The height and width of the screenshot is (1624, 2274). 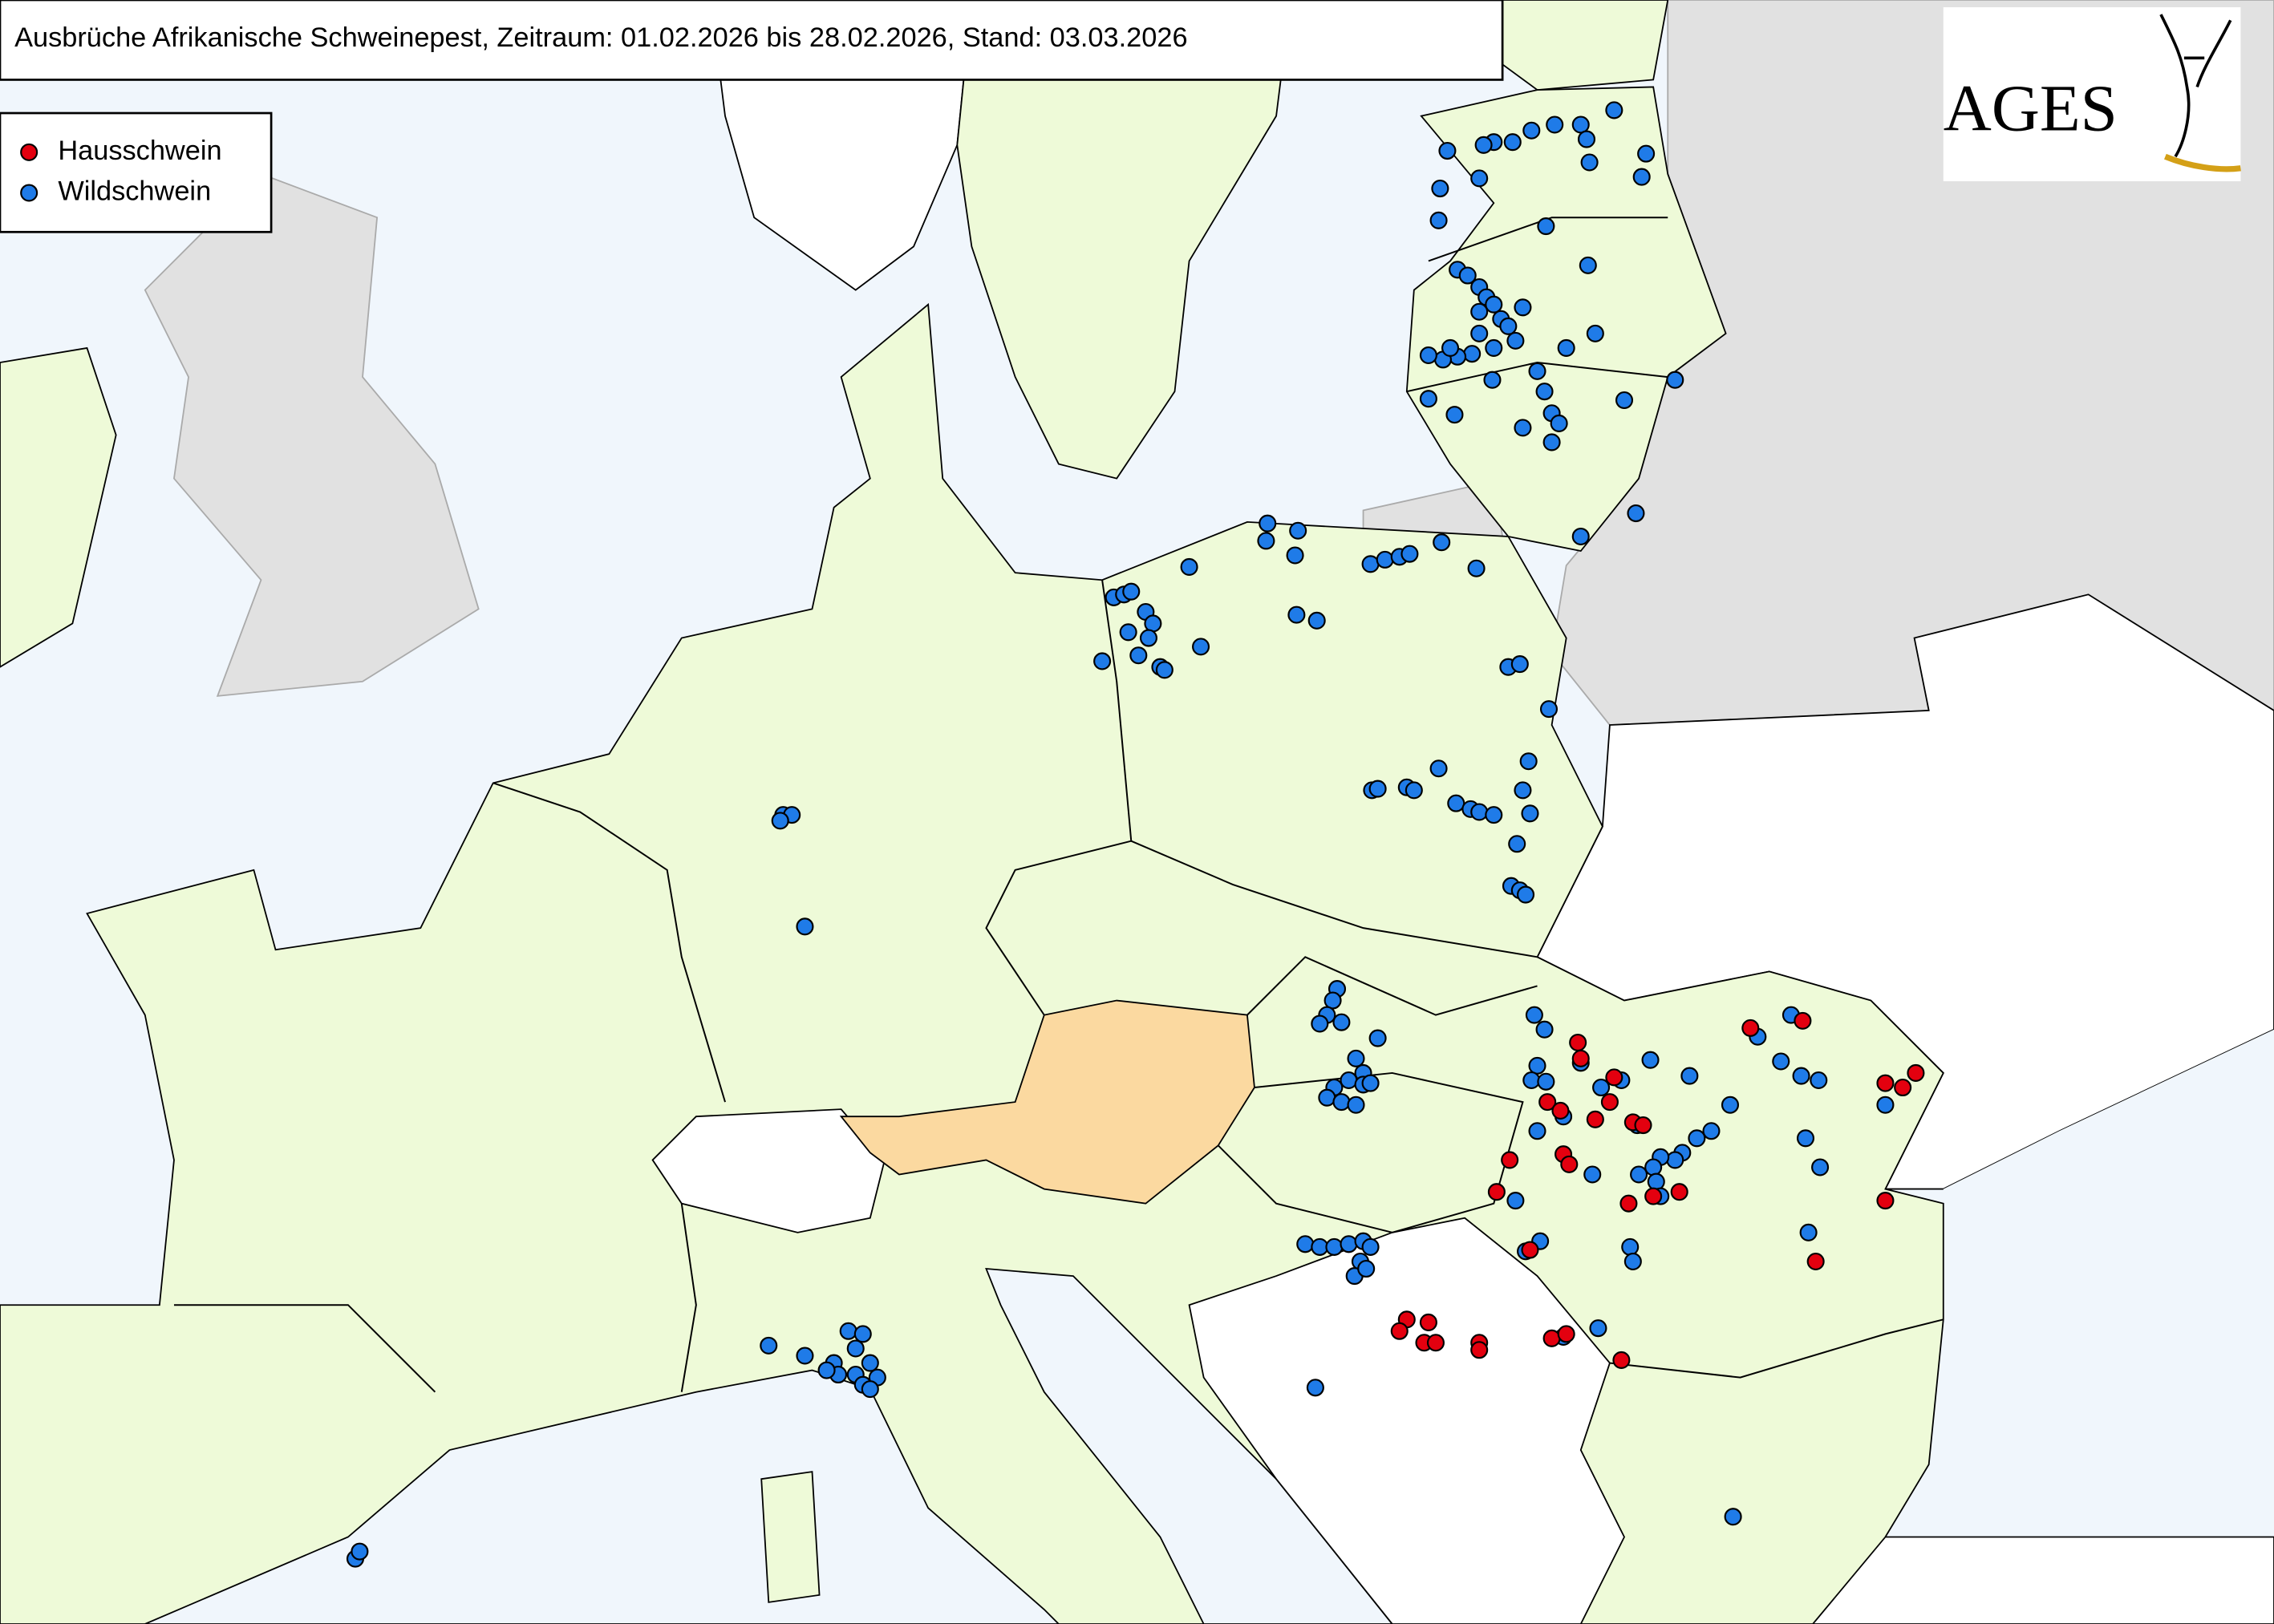 What do you see at coordinates (139, 151) in the screenshot?
I see `legend-label: Hausschwein` at bounding box center [139, 151].